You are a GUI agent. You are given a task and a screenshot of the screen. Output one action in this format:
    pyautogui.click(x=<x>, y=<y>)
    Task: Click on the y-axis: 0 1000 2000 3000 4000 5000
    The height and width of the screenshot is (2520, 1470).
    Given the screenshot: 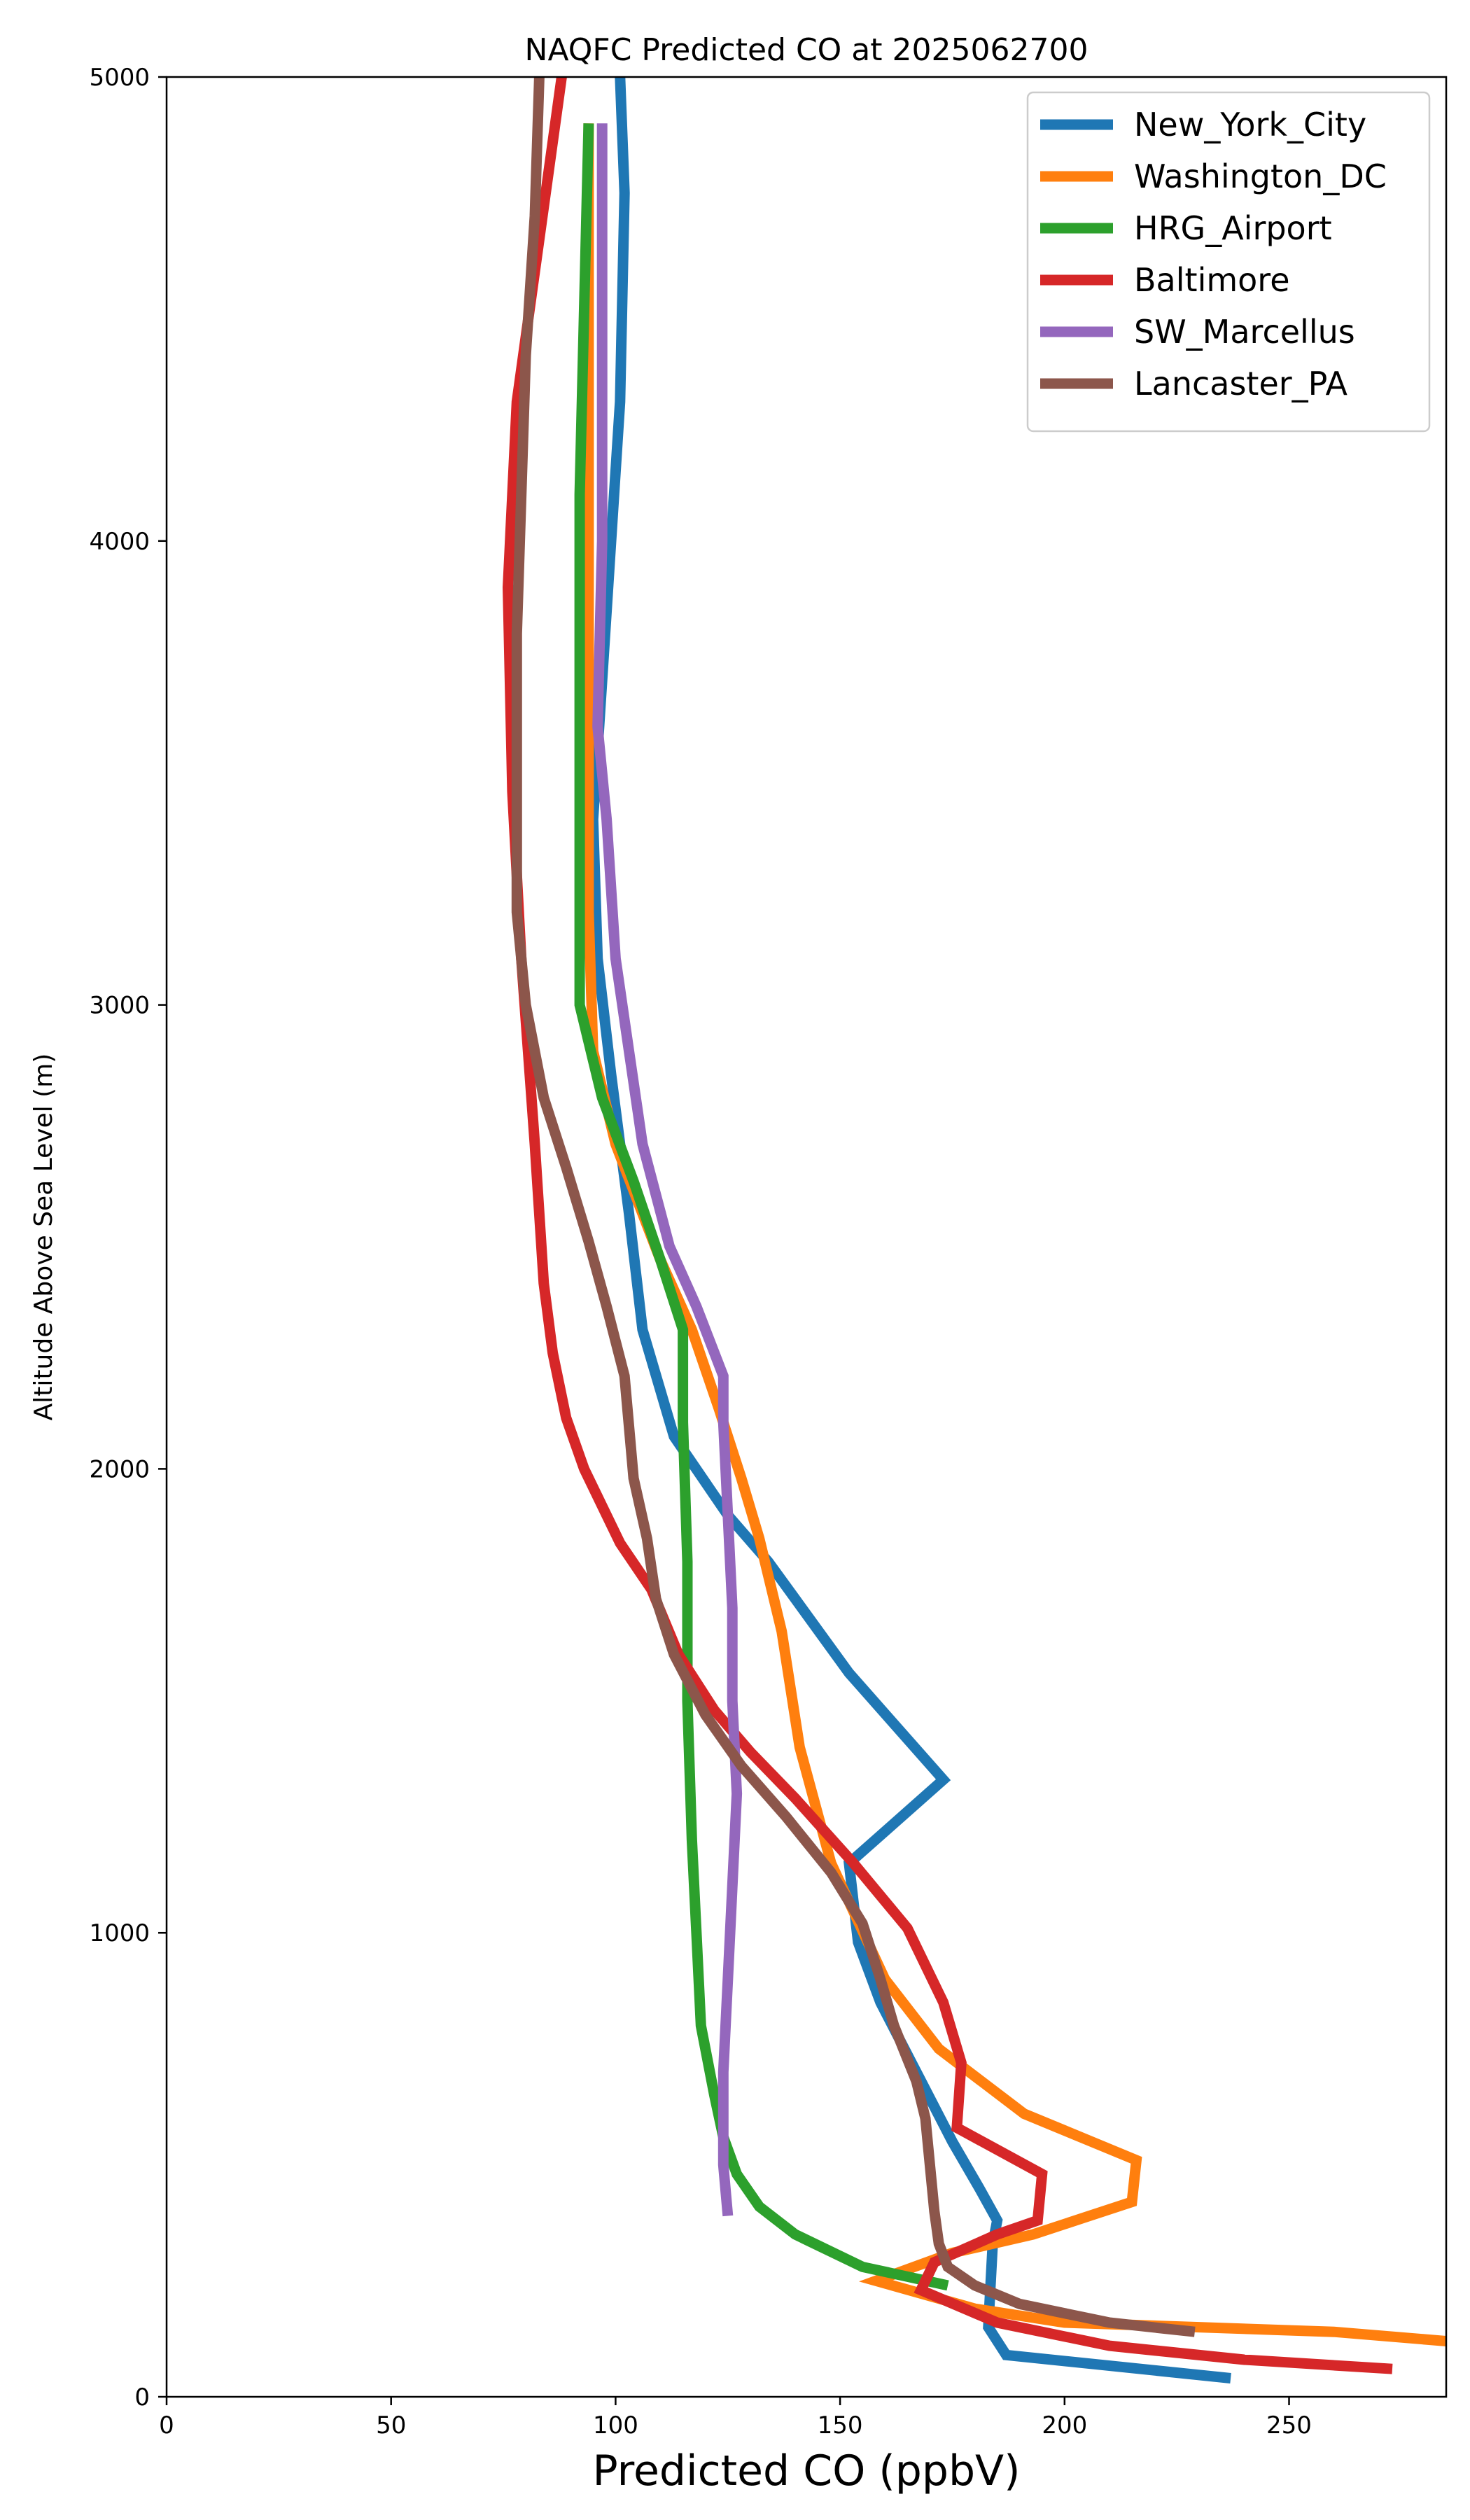 What is the action you would take?
    pyautogui.click(x=128, y=1238)
    